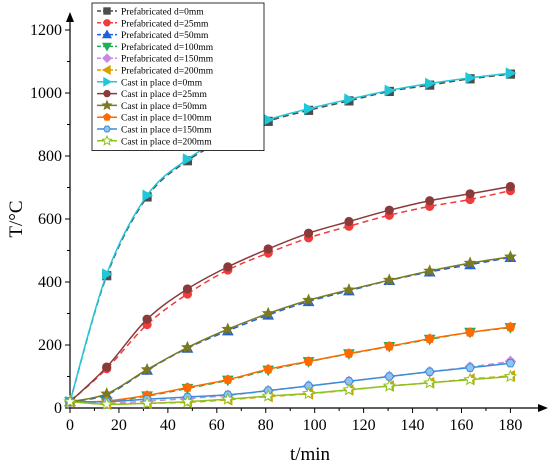 The image size is (550, 467). I want to click on x-tick-label: 100, so click(315, 425).